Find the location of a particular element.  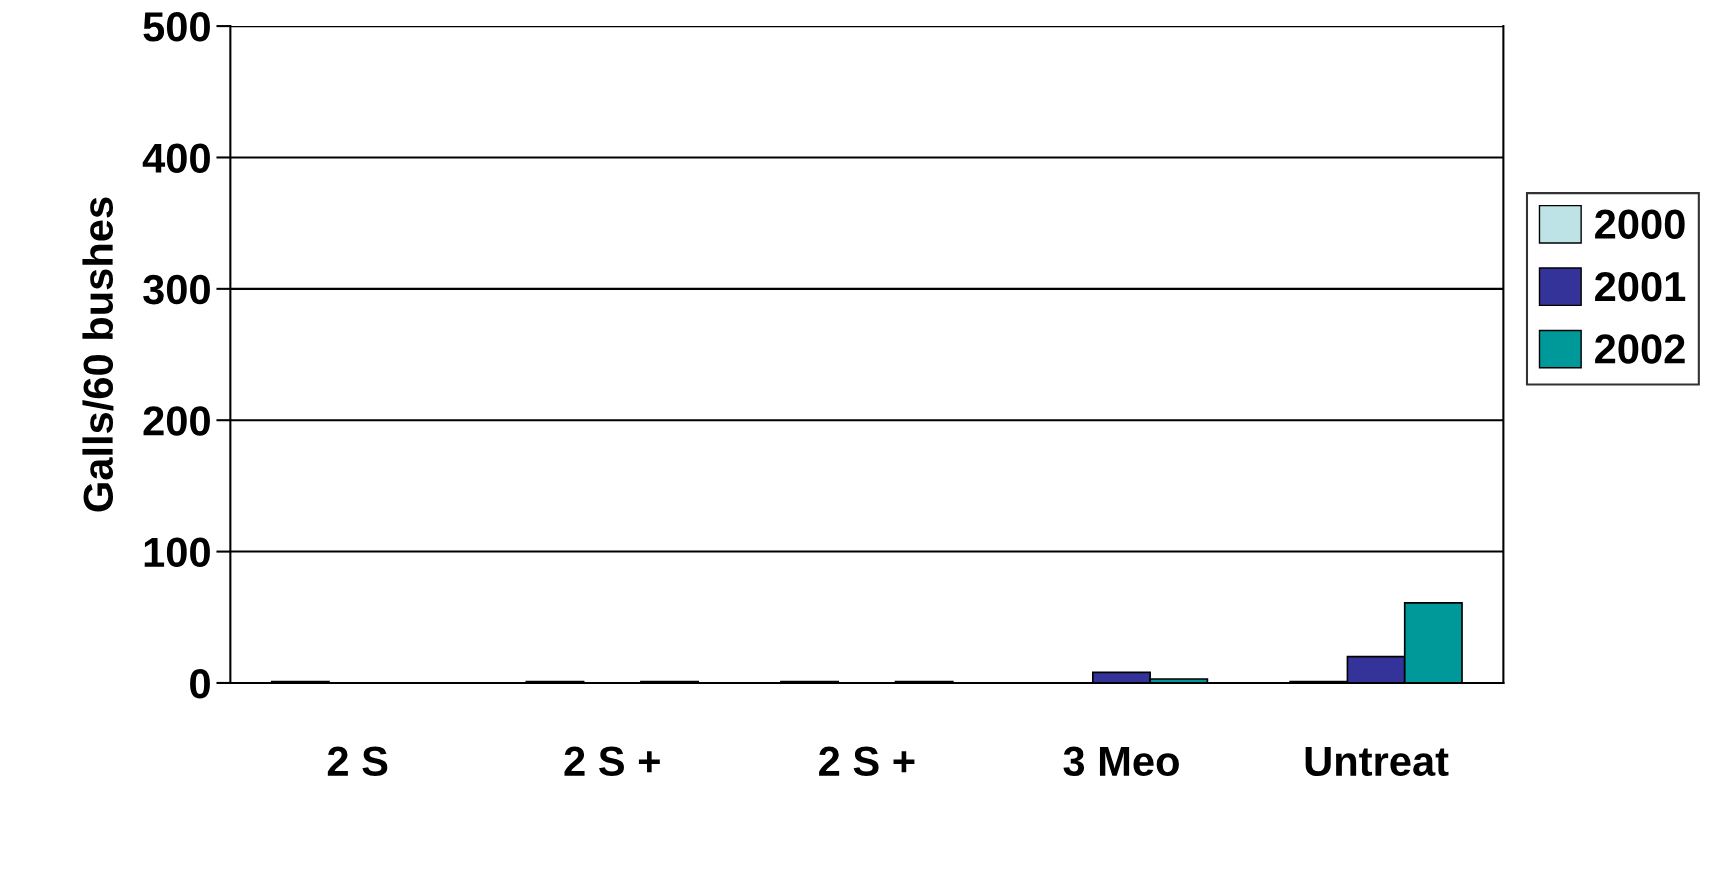

x-tick-label: 2 S is located at coordinates (357, 761).